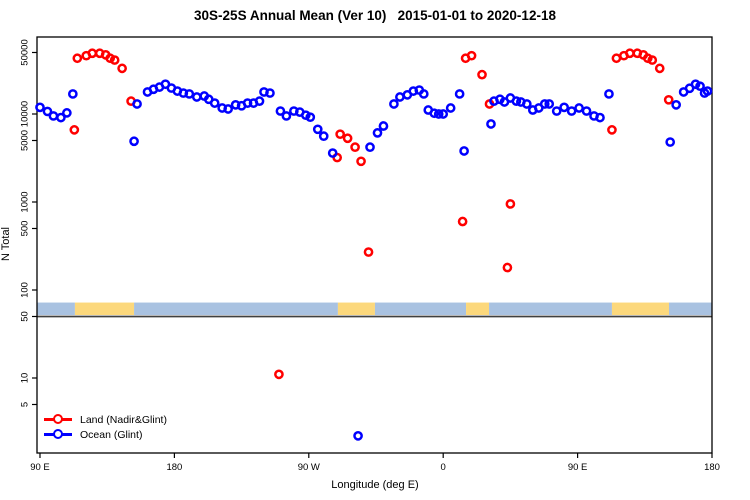  Describe the element at coordinates (309, 467) in the screenshot. I see `x-tick-label: 90 W` at that location.